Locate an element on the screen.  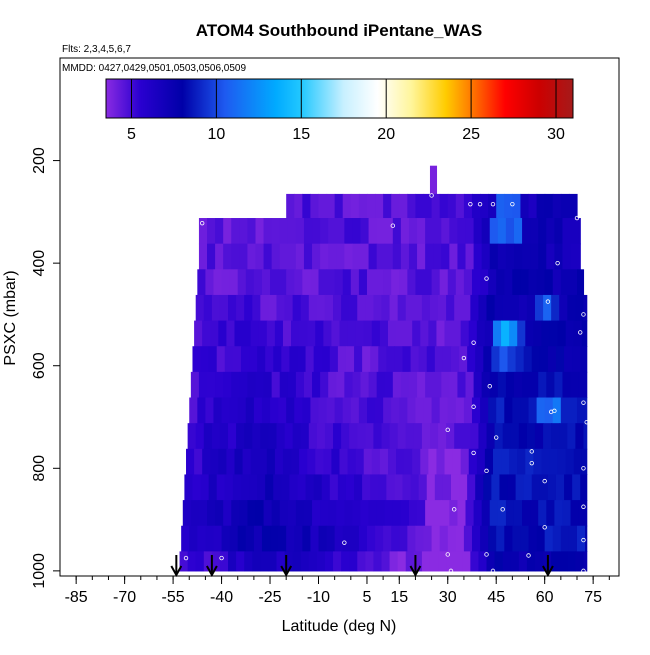
y-axis: 200 400 600 800 1000 is located at coordinates (45, 368).